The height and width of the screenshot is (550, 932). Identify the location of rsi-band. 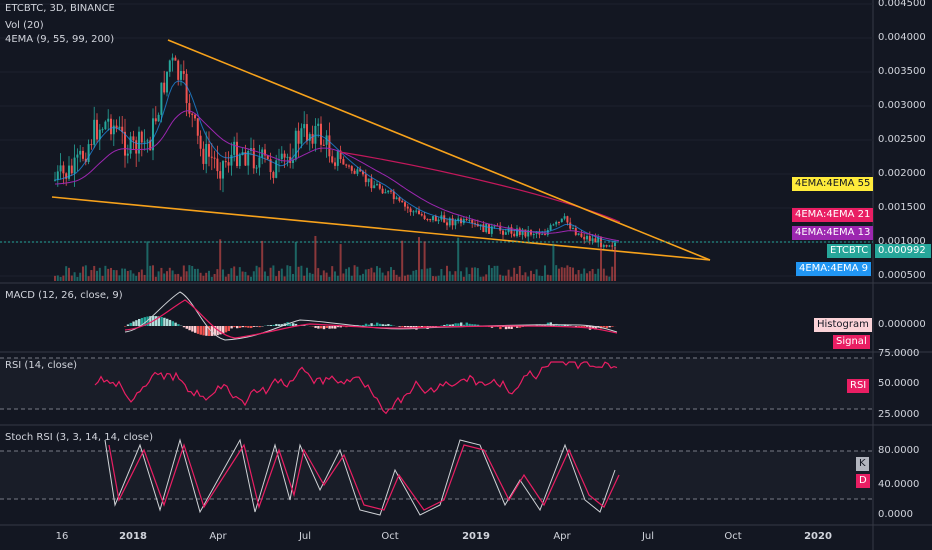
(436, 383).